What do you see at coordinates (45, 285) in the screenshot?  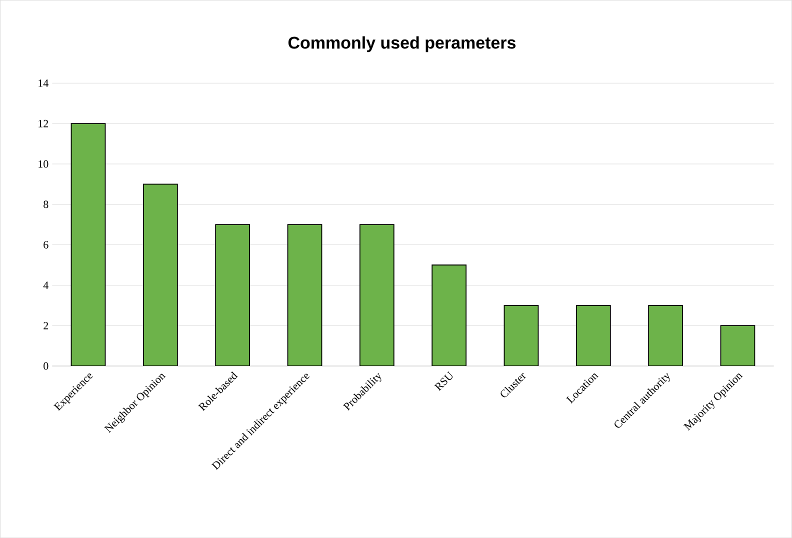 I see `y-tick-label: 4` at bounding box center [45, 285].